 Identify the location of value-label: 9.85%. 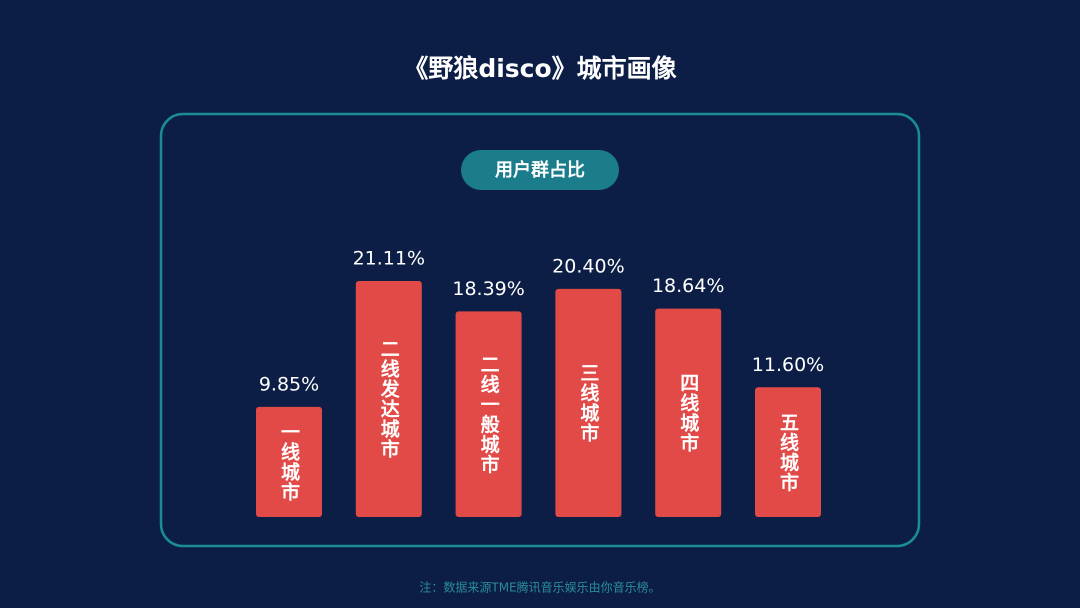
(289, 384).